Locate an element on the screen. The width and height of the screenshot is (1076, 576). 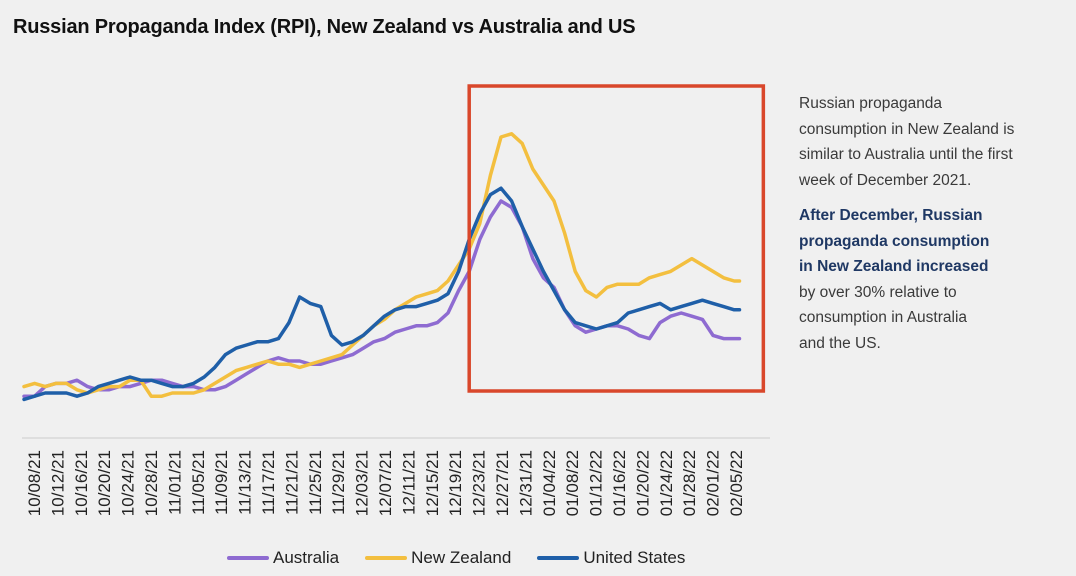
x-tick-label: 11/25/21 is located at coordinates (315, 482).